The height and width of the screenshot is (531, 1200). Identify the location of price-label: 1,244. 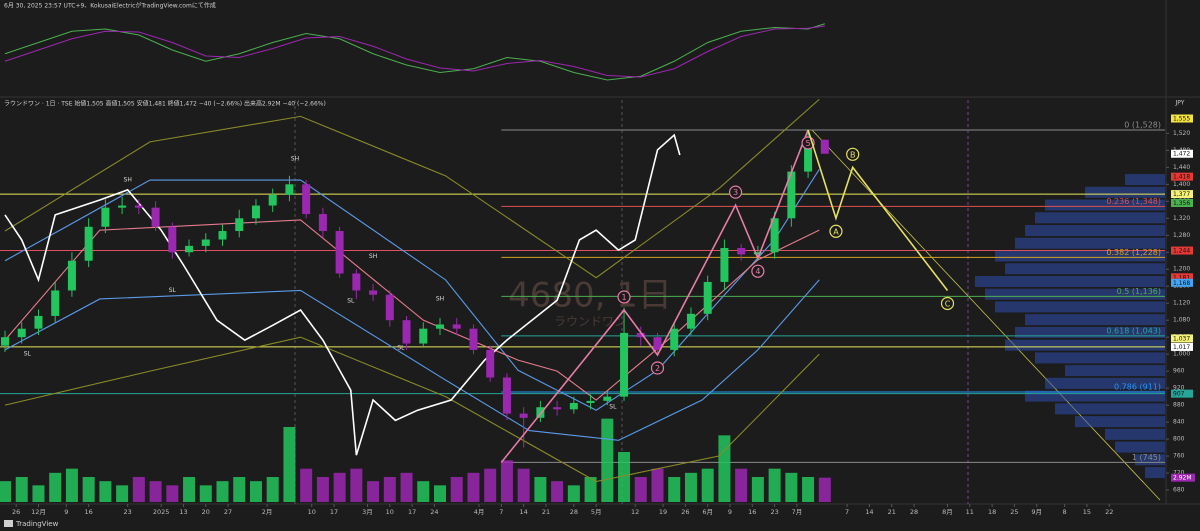
(1181, 251).